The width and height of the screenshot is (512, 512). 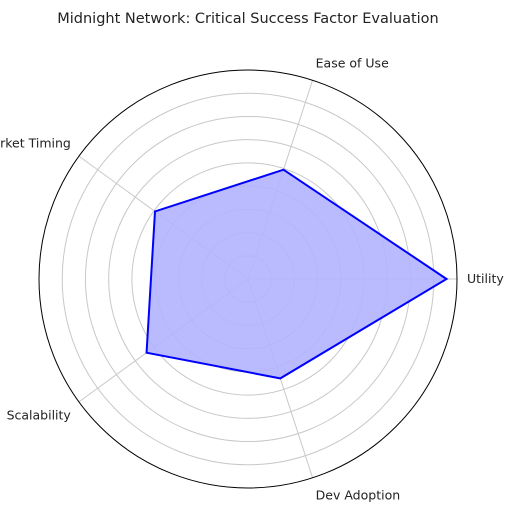 I want to click on axis-label: Dev Adoption, so click(x=358, y=494).